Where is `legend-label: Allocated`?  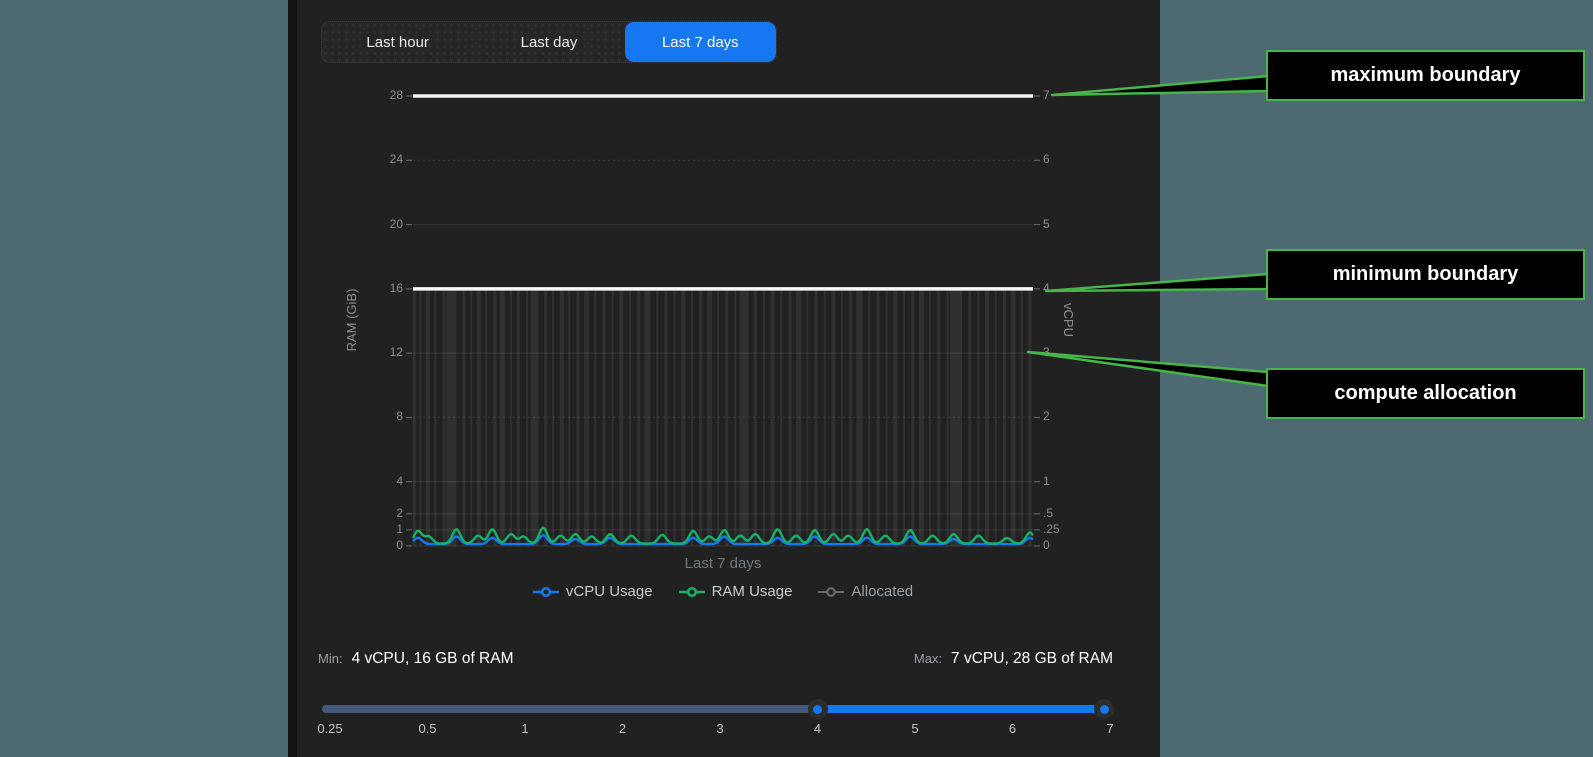
legend-label: Allocated is located at coordinates (882, 591).